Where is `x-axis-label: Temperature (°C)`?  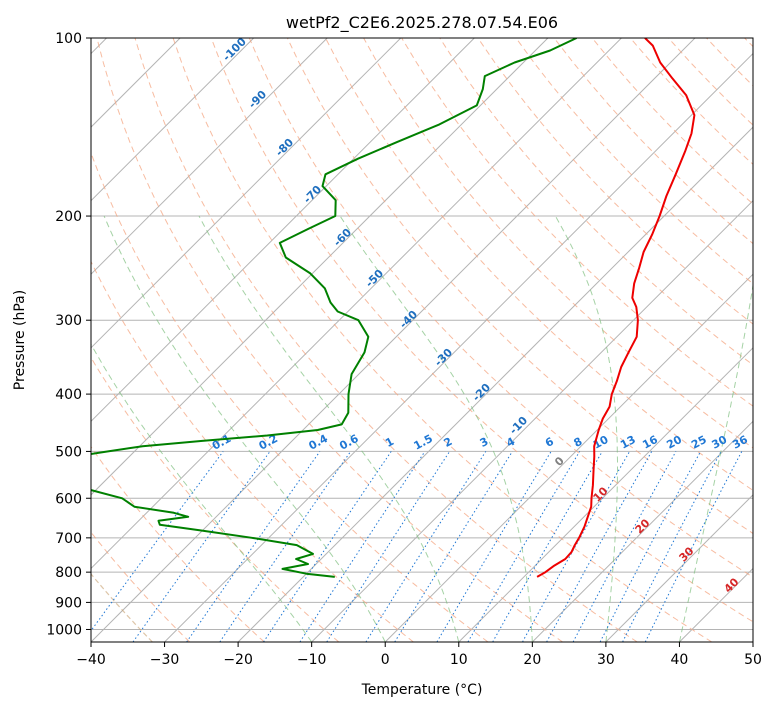
x-axis-label: Temperature (°C) is located at coordinates (422, 690).